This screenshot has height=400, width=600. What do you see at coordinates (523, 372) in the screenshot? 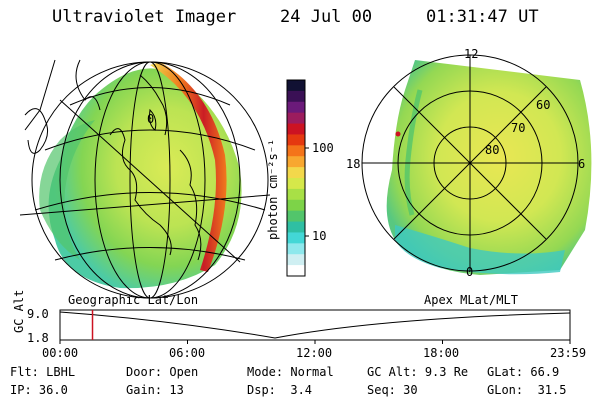
I see `glat-info: GLat: 66.9` at bounding box center [523, 372].